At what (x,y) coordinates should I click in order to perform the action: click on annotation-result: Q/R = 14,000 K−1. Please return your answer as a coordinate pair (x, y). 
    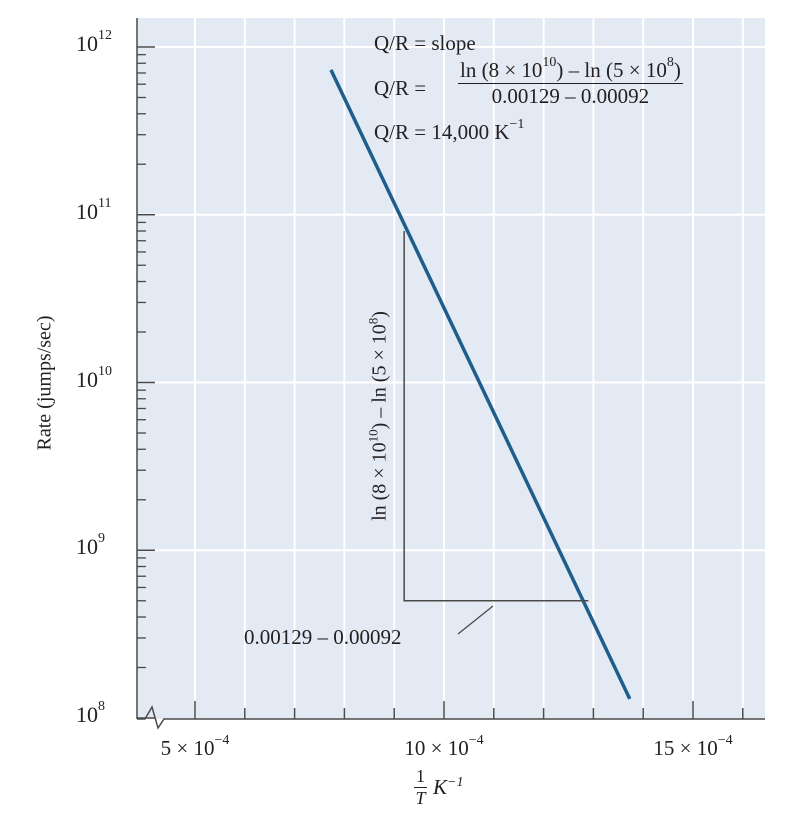
    Looking at the image, I should click on (449, 130).